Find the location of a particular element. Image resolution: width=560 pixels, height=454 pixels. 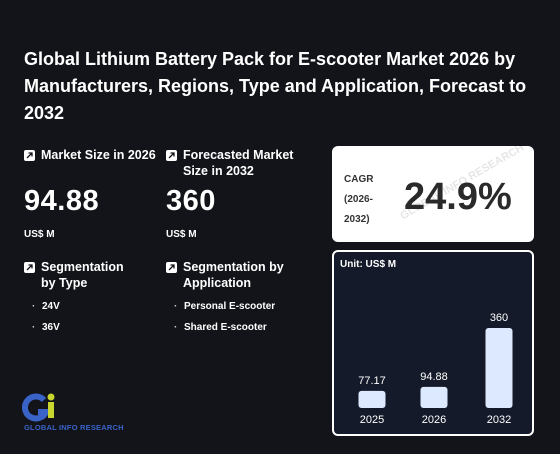

segmentation-application-label: Segmentation by Application is located at coordinates (233, 275).